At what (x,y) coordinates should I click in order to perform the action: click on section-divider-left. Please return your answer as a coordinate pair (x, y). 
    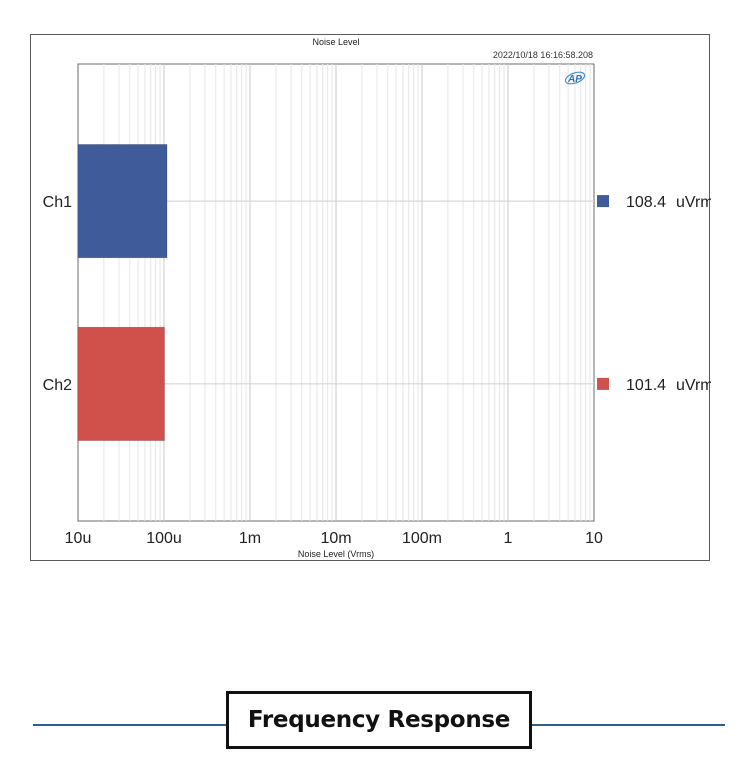
    Looking at the image, I should click on (130, 725).